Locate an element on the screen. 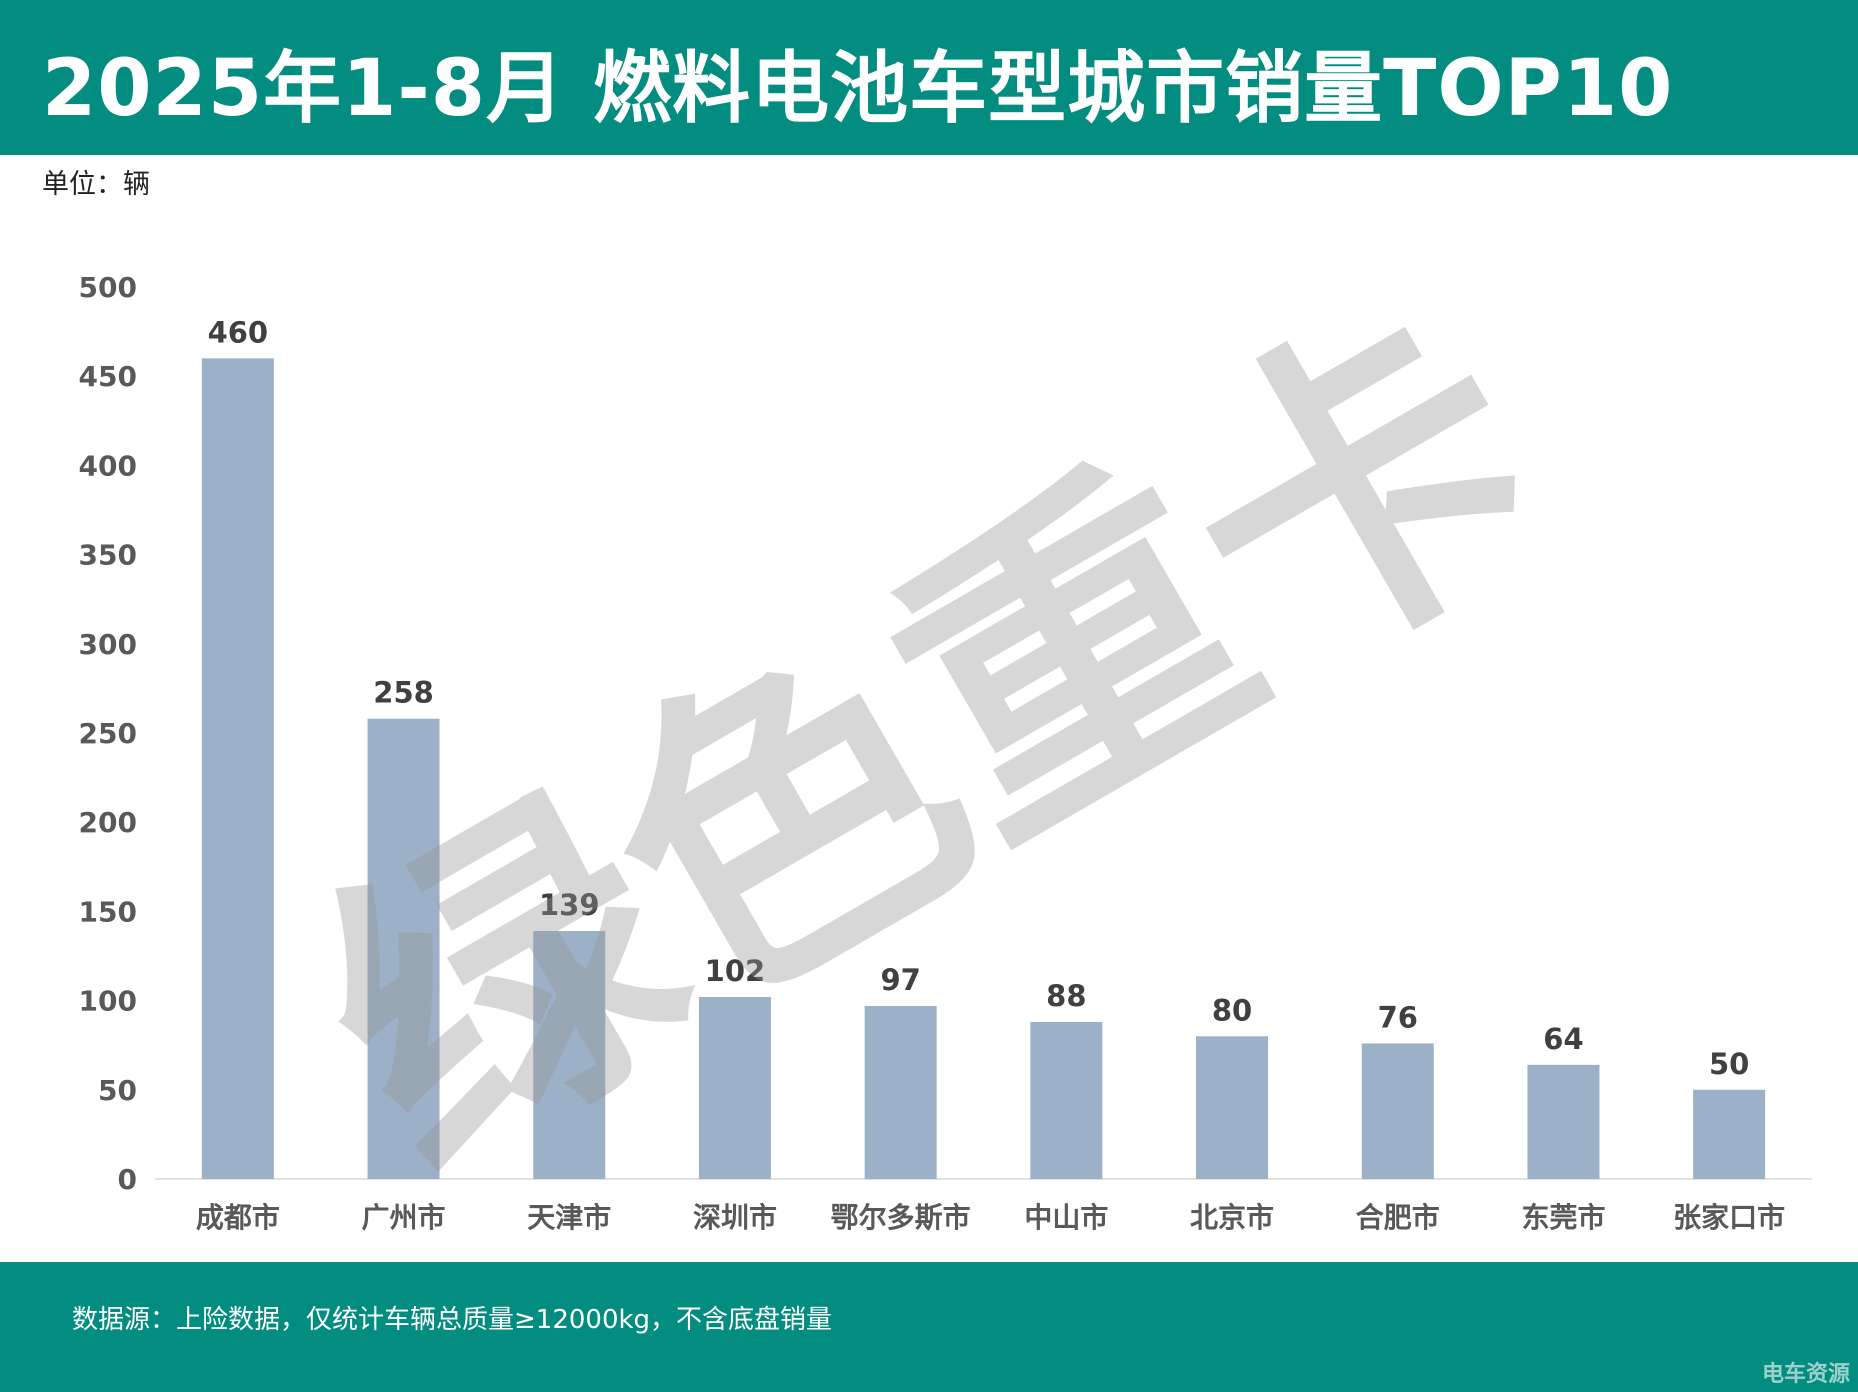 The width and height of the screenshot is (1858, 1392). data-label: 76 is located at coordinates (1398, 1017).